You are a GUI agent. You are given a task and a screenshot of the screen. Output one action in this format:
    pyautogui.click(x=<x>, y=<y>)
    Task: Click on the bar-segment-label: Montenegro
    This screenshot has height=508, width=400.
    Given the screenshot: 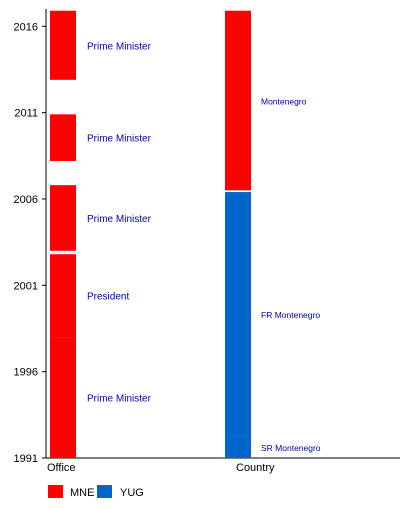 What is the action you would take?
    pyautogui.click(x=284, y=102)
    